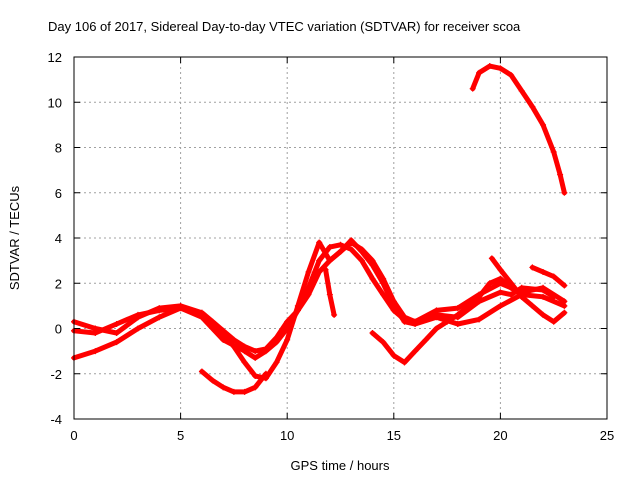 This screenshot has height=480, width=640. I want to click on x-tick-label: 25, so click(607, 435).